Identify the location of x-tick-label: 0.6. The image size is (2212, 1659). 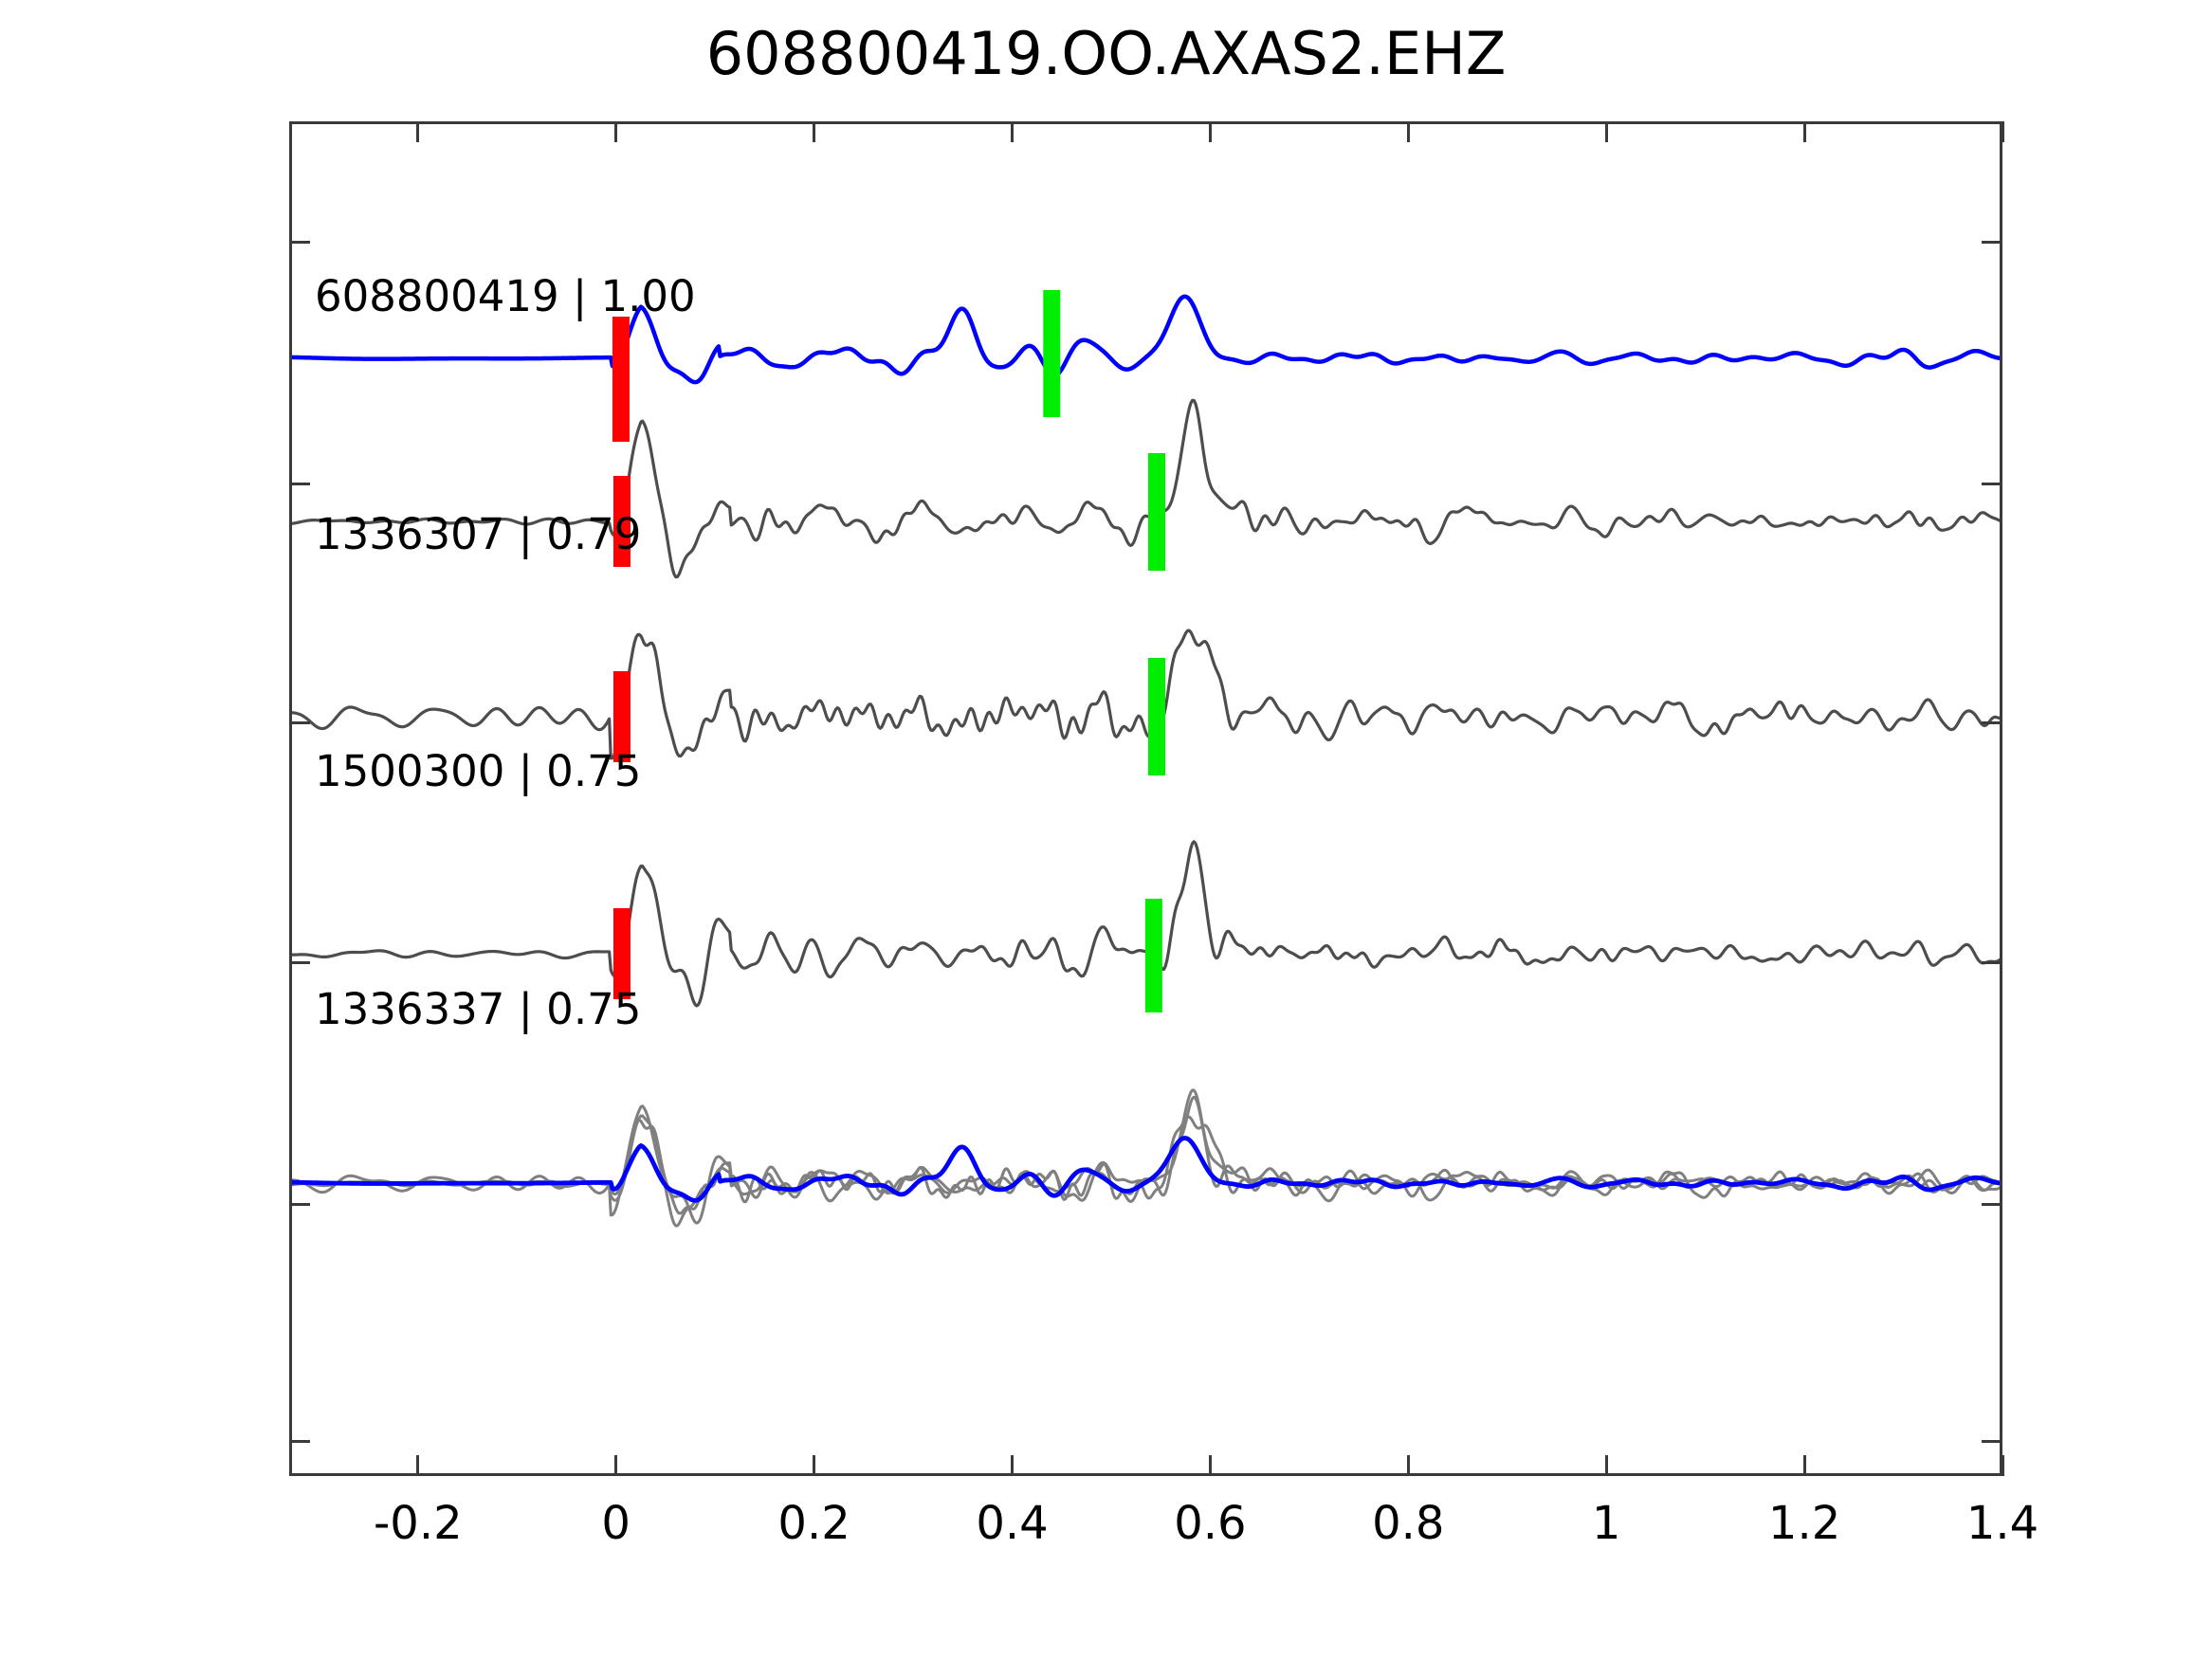
(1210, 1523).